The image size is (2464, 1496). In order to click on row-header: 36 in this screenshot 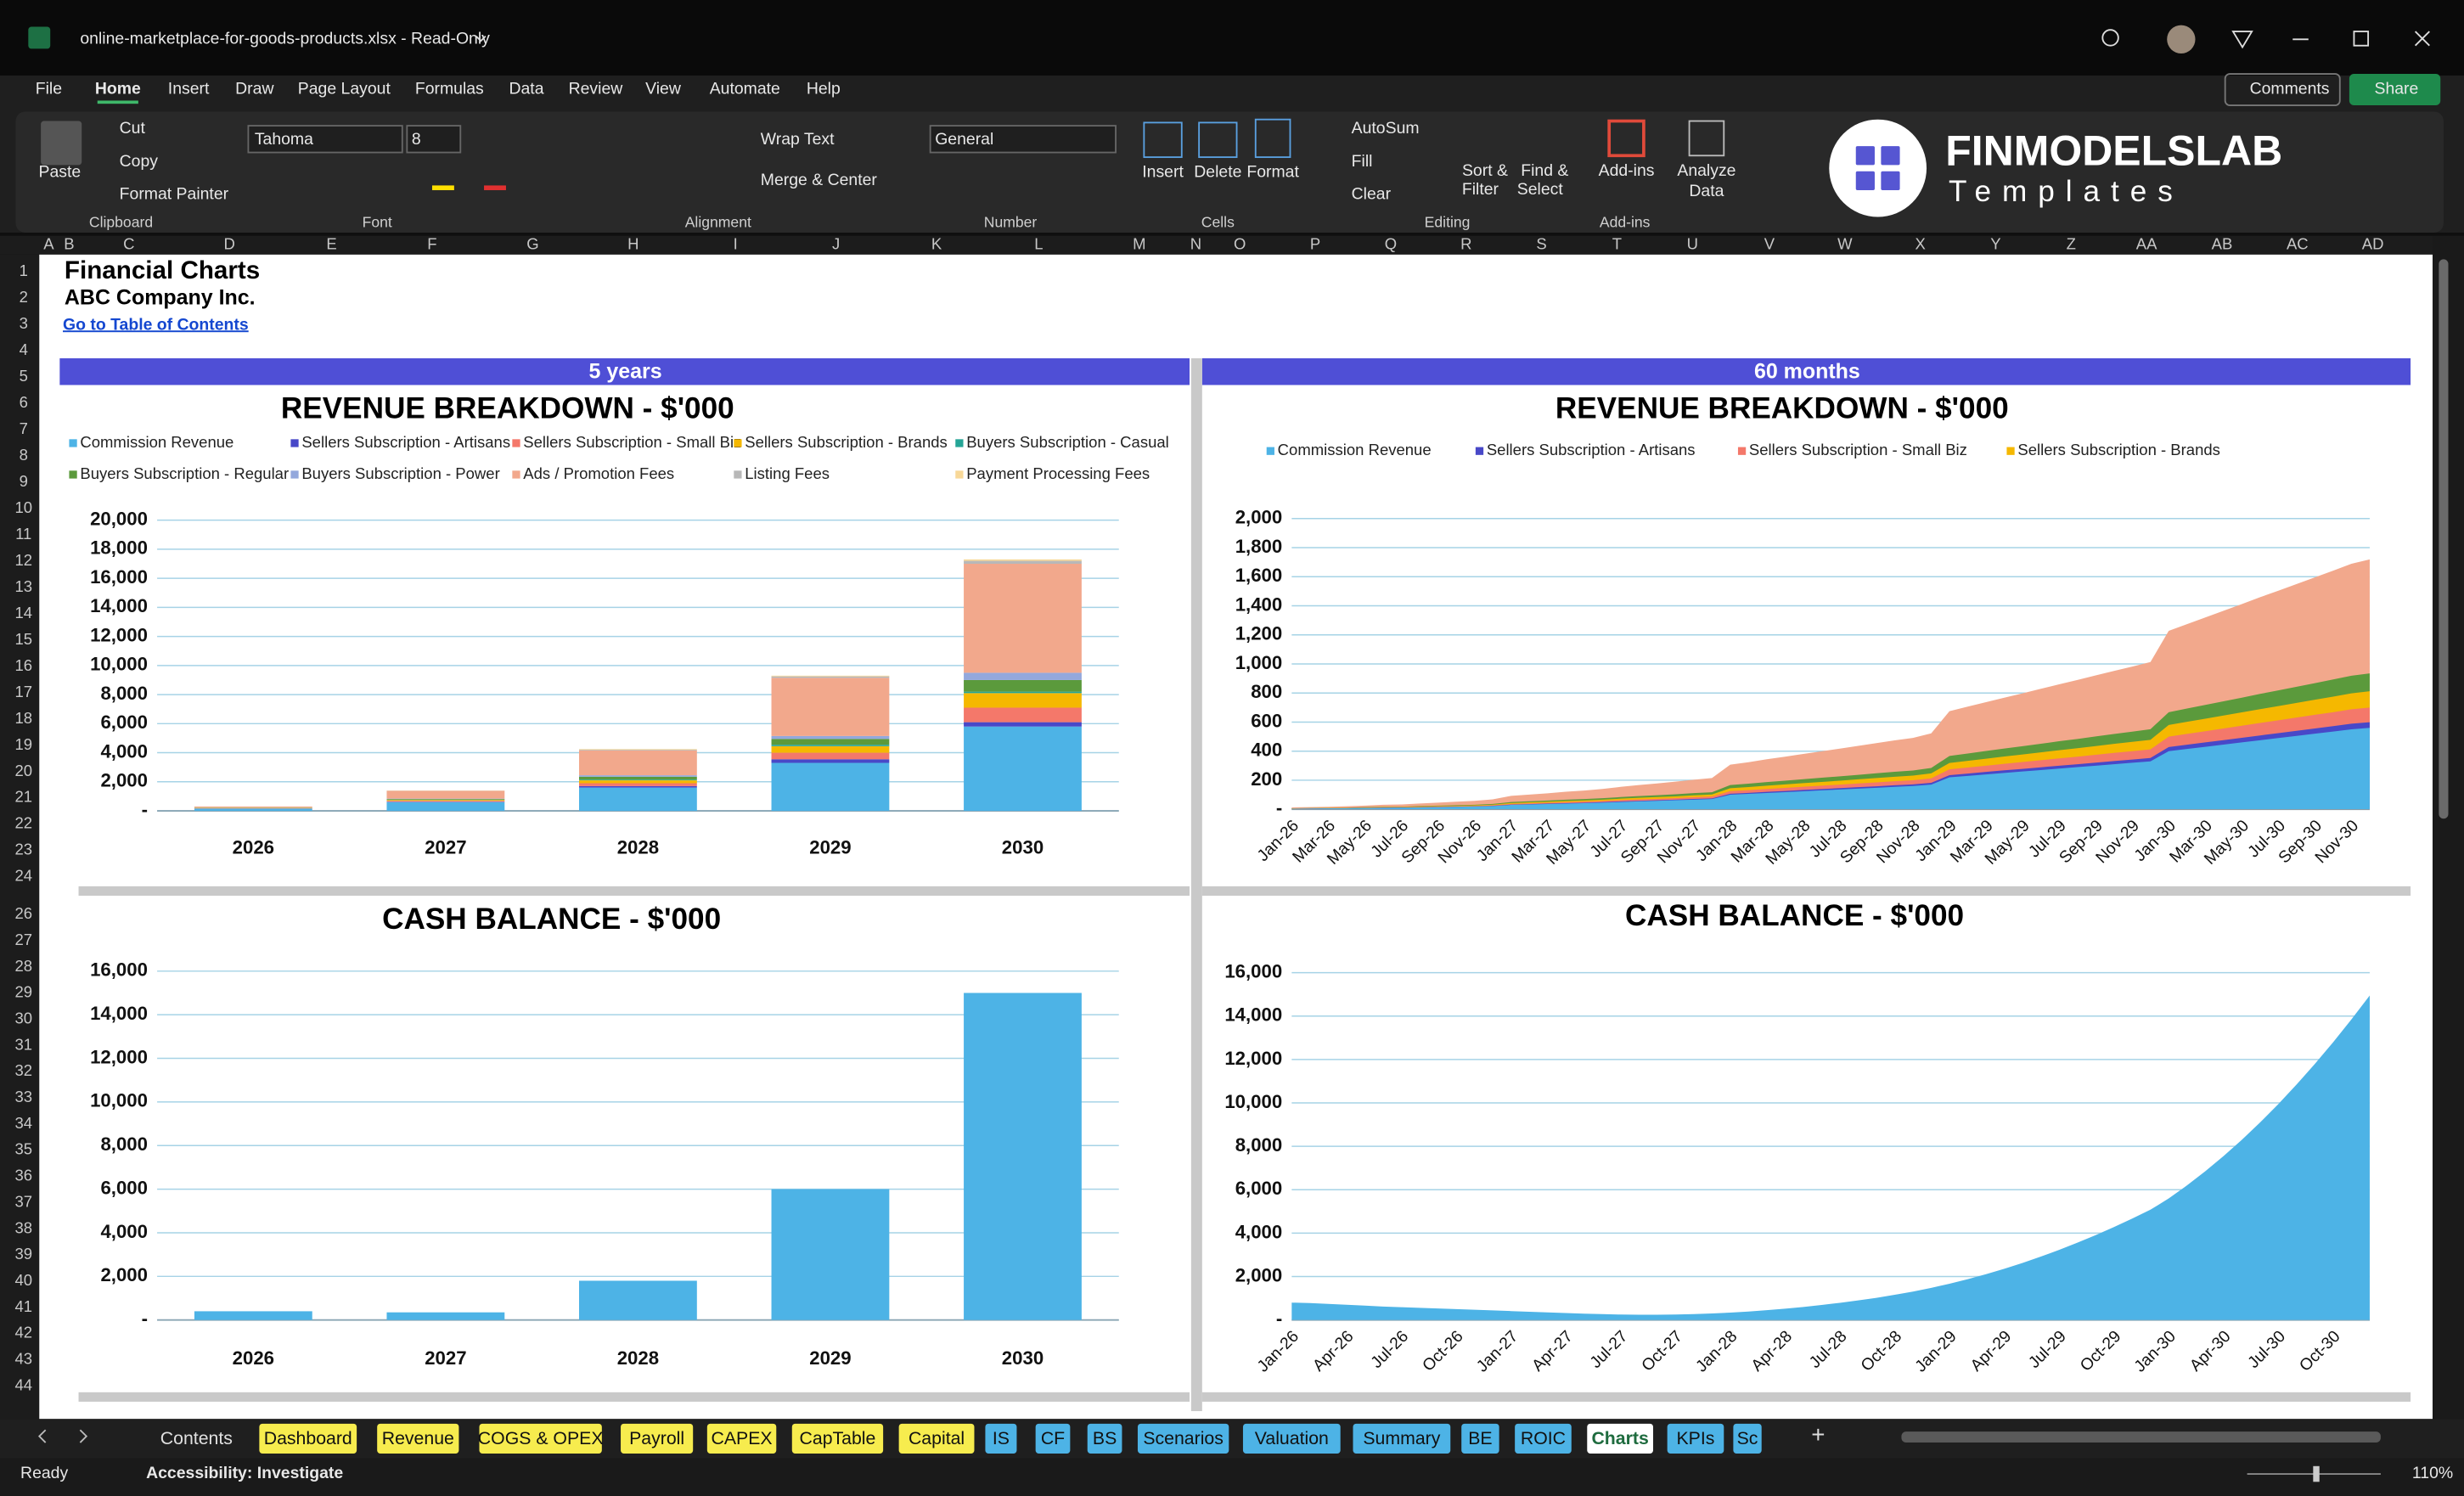, I will do `click(23, 1175)`.